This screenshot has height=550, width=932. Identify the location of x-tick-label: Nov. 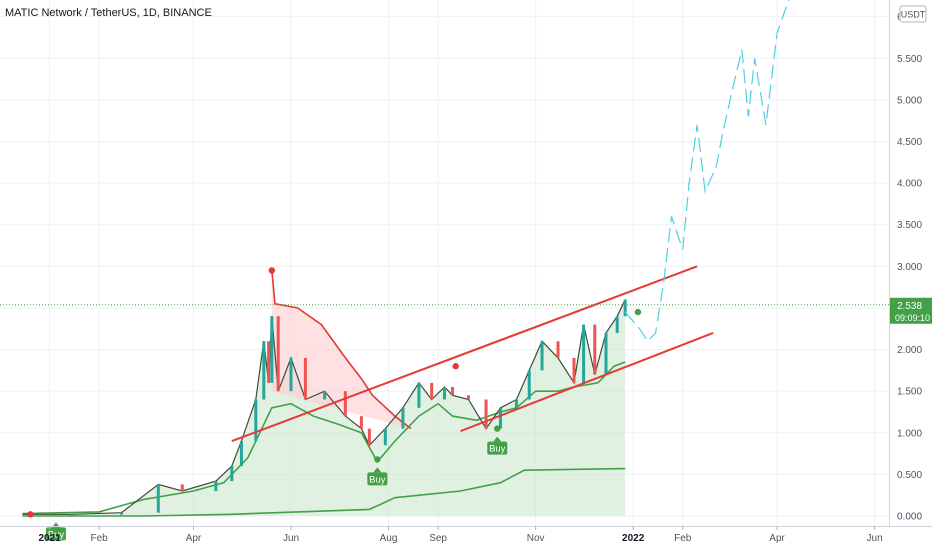
(536, 538).